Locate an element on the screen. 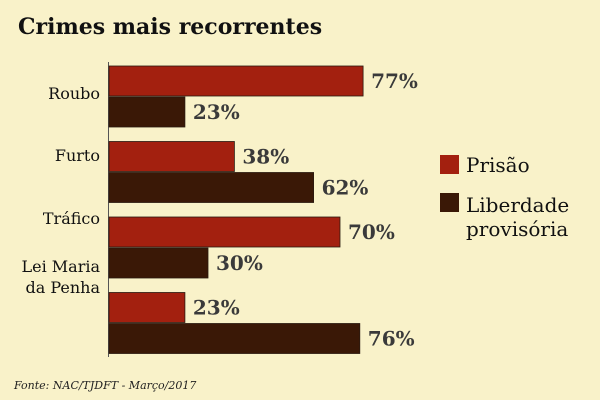 Image resolution: width=600 pixels, height=400 pixels. value-label: 76% is located at coordinates (391, 339).